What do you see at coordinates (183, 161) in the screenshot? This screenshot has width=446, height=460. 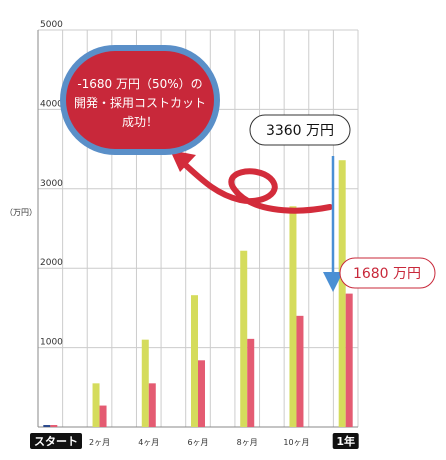 I see `red-arrow-head` at bounding box center [183, 161].